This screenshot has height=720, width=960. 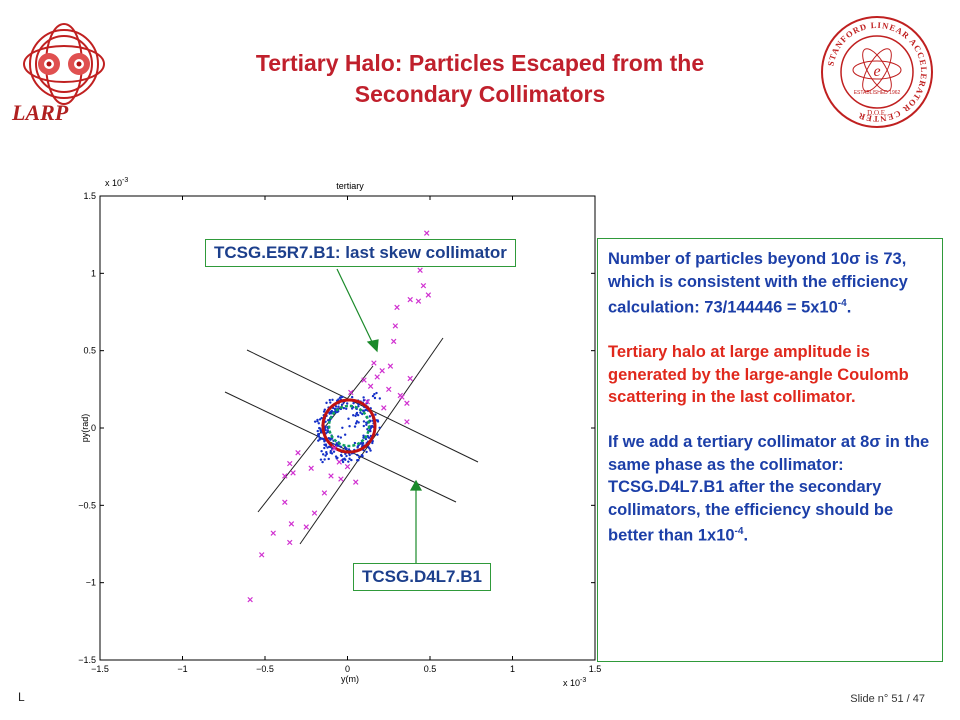 I want to click on info-p1-end: ., so click(x=849, y=307).